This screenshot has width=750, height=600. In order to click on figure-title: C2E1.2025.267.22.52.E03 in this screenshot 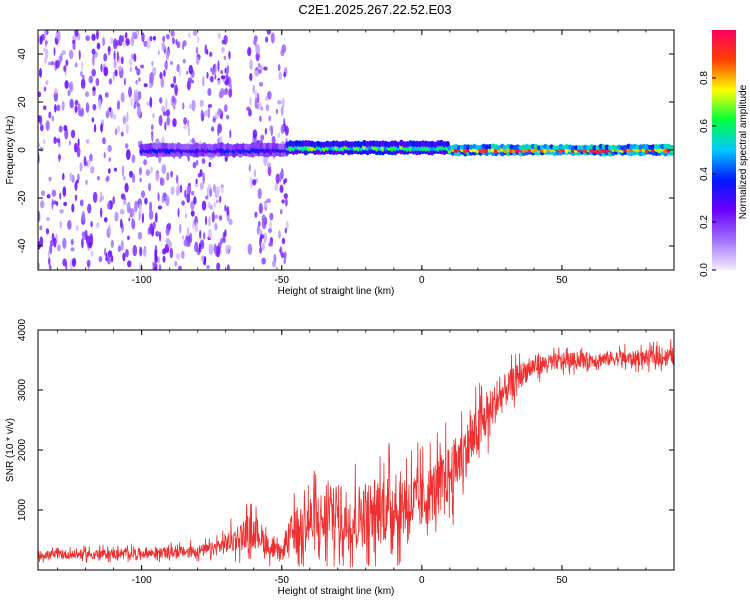, I will do `click(374, 9)`.